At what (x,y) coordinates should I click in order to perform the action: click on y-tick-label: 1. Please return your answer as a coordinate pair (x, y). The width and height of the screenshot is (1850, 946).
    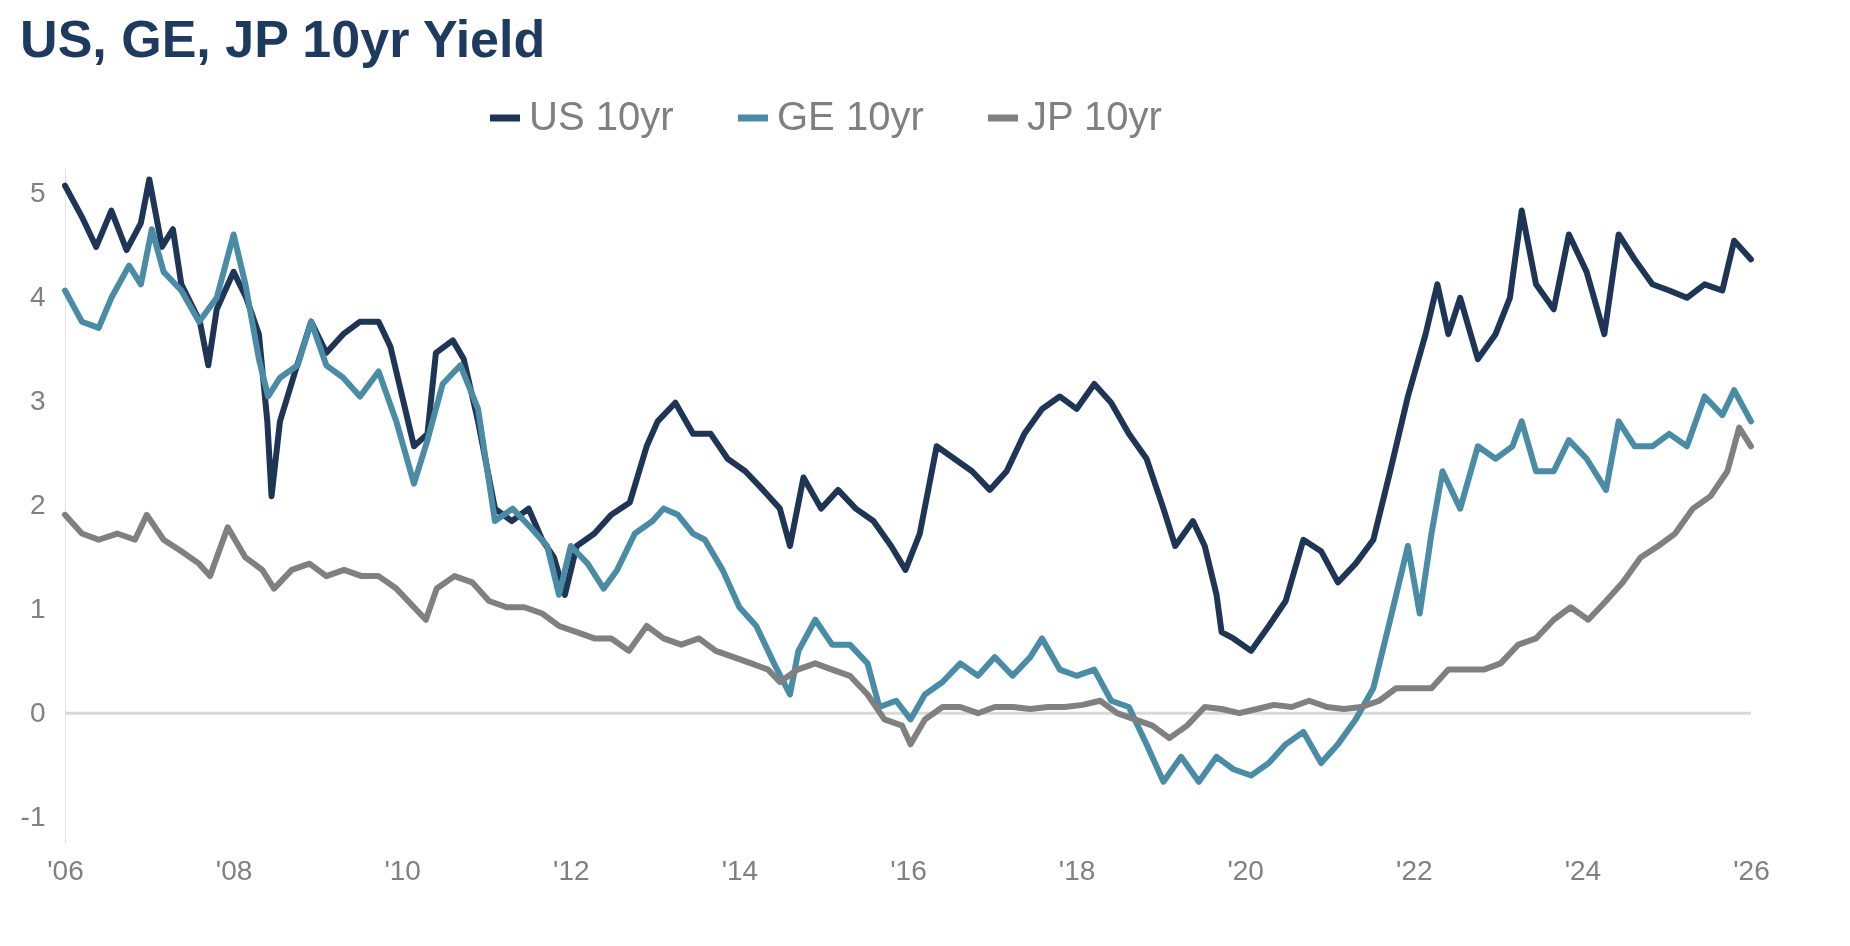
    Looking at the image, I should click on (37, 608).